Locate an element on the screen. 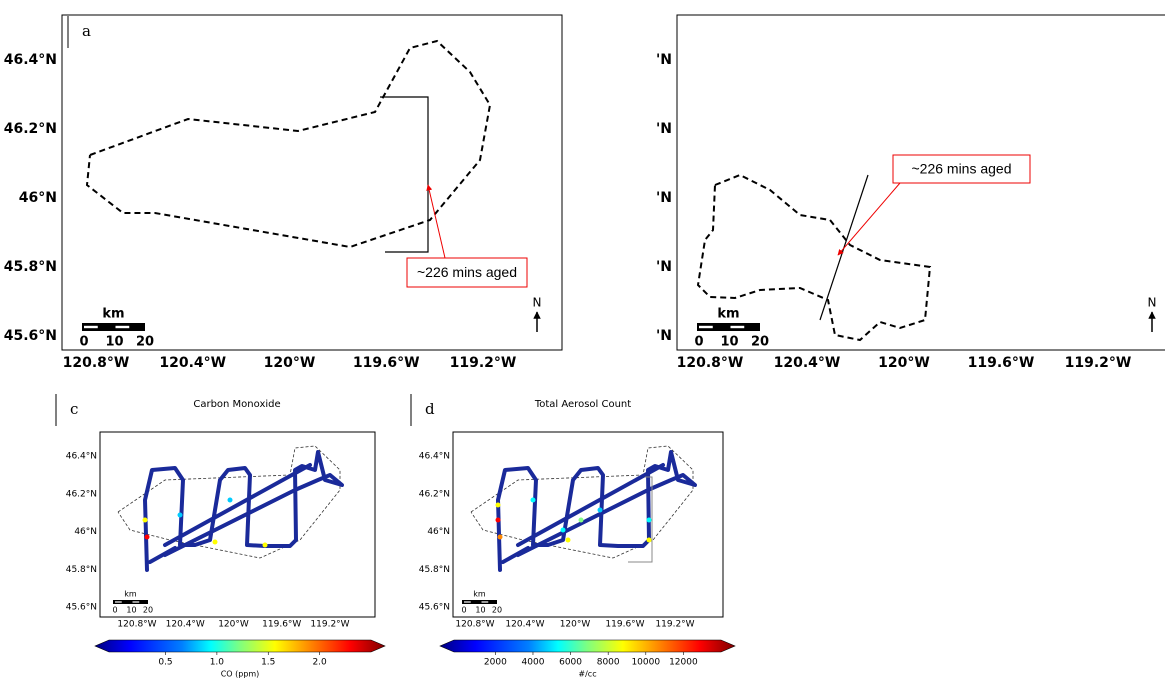  scale-bar is located at coordinates (479, 602).